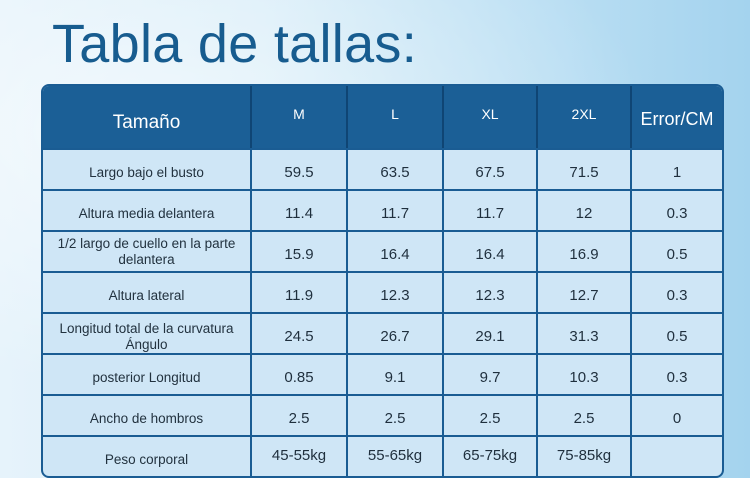 This screenshot has height=478, width=750. Describe the element at coordinates (676, 168) in the screenshot. I see `table-cell: 1` at that location.